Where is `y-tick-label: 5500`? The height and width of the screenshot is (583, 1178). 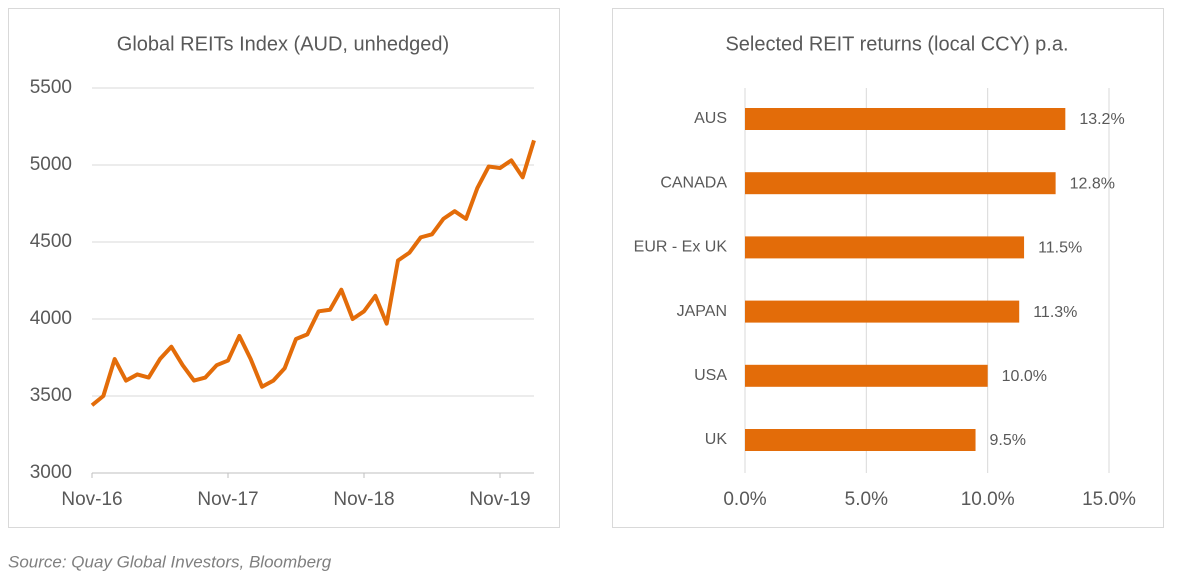
y-tick-label: 5500 is located at coordinates (51, 87).